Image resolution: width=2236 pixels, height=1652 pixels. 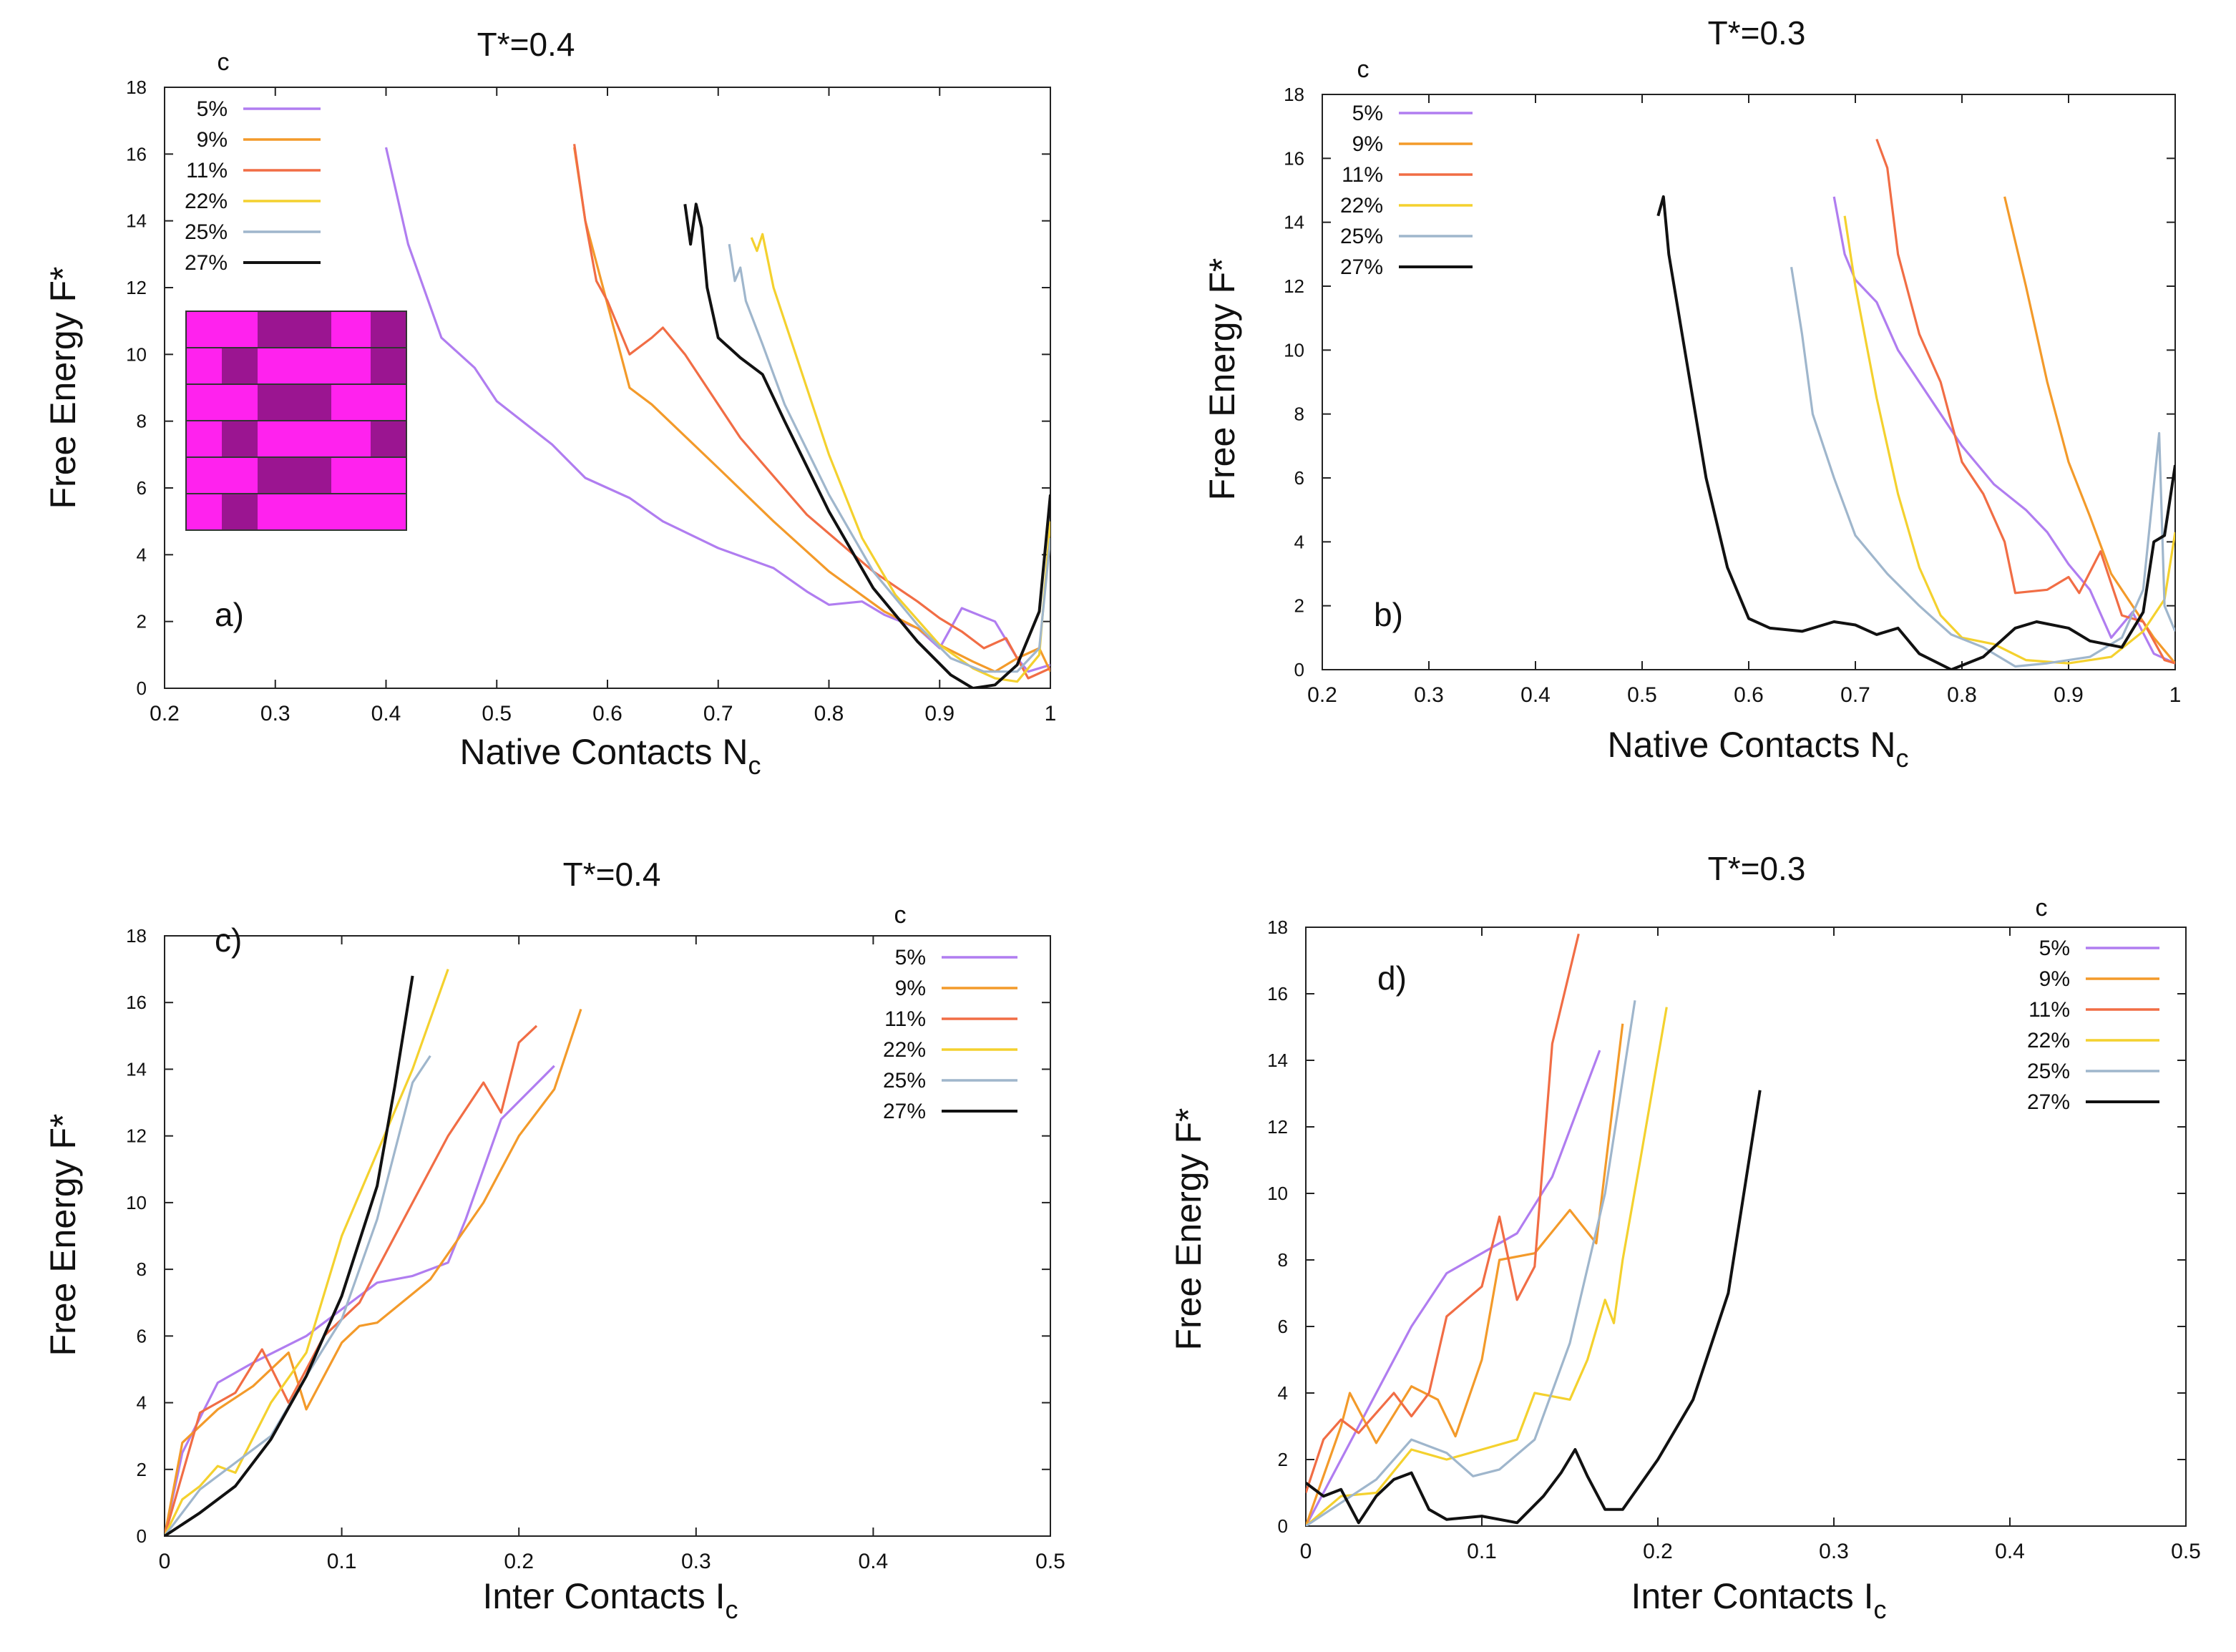 What do you see at coordinates (228, 940) in the screenshot?
I see `panel-label: c)` at bounding box center [228, 940].